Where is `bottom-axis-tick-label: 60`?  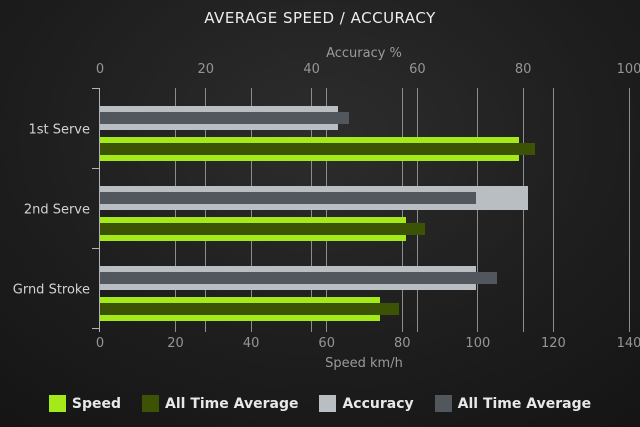
bottom-axis-tick-label: 60 is located at coordinates (326, 343).